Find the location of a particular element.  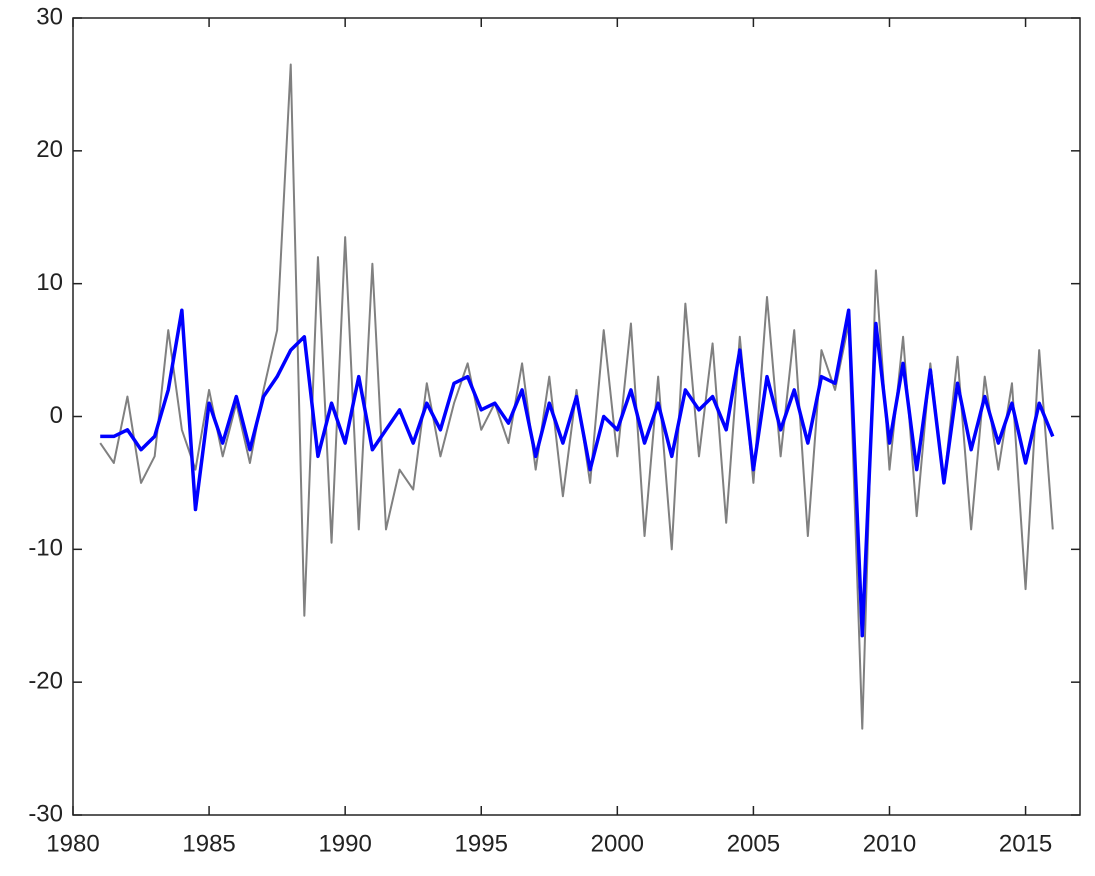

x-tick-label: 2010 is located at coordinates (889, 843).